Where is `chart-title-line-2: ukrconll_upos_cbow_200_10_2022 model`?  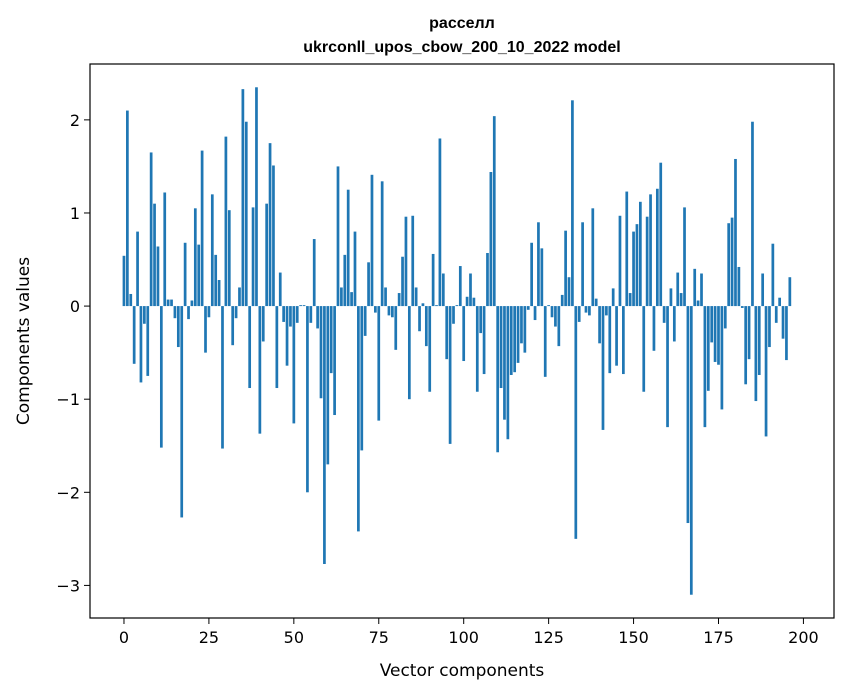 chart-title-line-2: ukrconll_upos_cbow_200_10_2022 model is located at coordinates (461, 47).